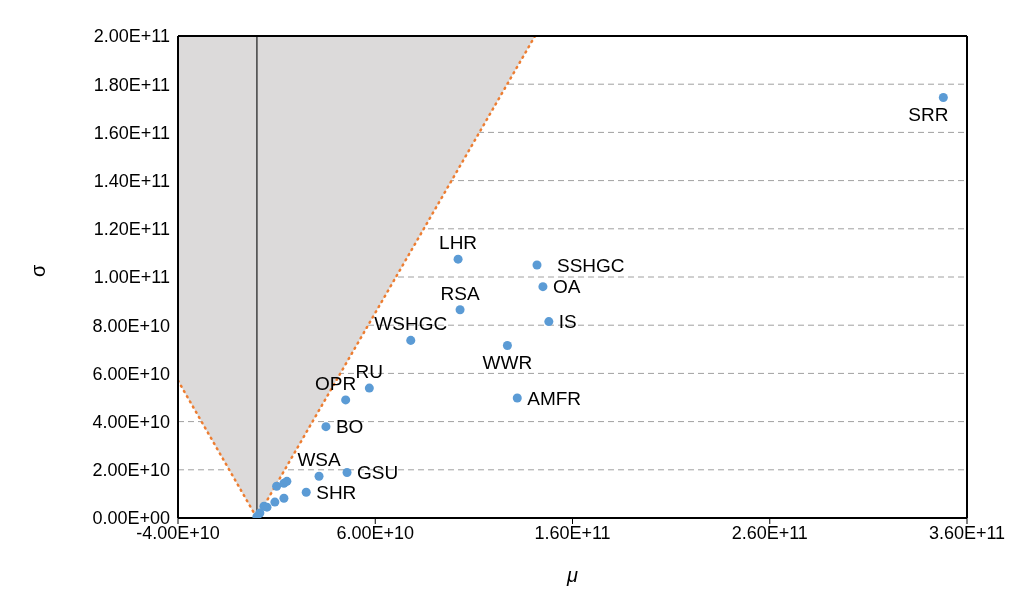 The width and height of the screenshot is (1022, 610). I want to click on annotation: AMFR, so click(554, 398).